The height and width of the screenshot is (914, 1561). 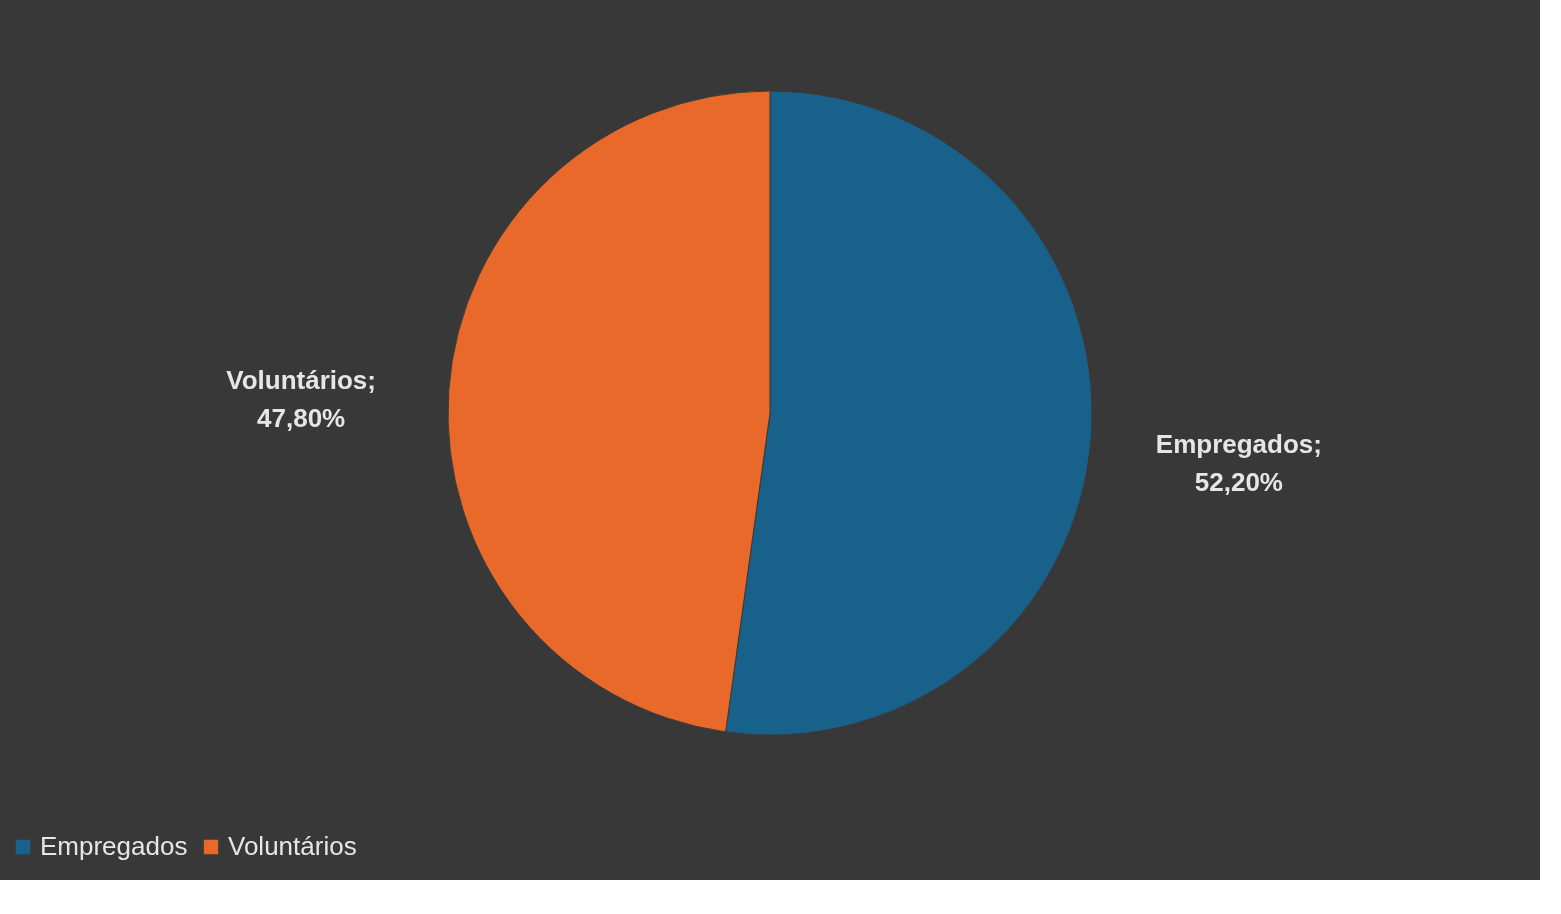 What do you see at coordinates (292, 846) in the screenshot?
I see `legend-label: Voluntários` at bounding box center [292, 846].